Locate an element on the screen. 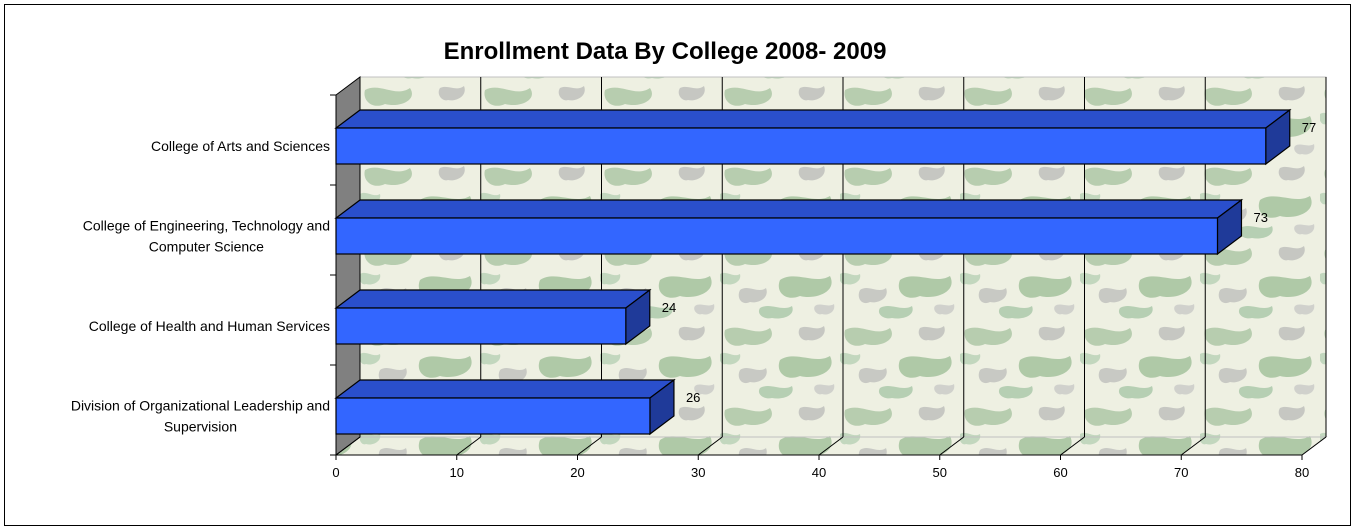 The width and height of the screenshot is (1355, 531). category-label: College of Arts and Sciences is located at coordinates (240, 146).